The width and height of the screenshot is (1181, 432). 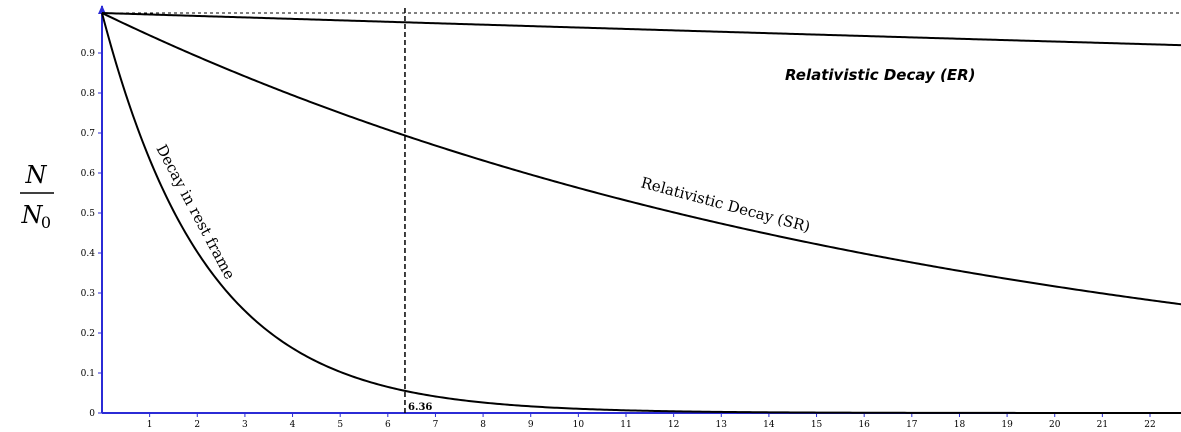 What do you see at coordinates (88, 174) in the screenshot?
I see `y-tick-label: 0.6` at bounding box center [88, 174].